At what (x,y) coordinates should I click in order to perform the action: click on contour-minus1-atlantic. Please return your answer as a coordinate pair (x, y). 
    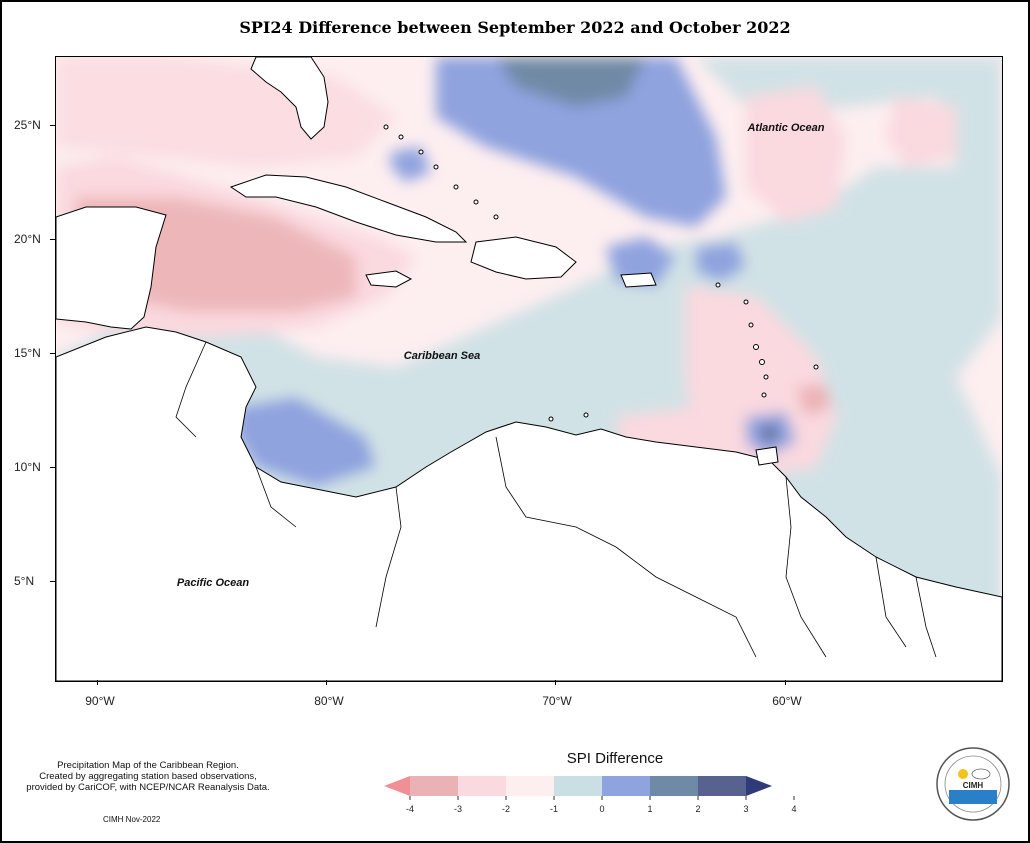
    Looking at the image, I should click on (796, 154).